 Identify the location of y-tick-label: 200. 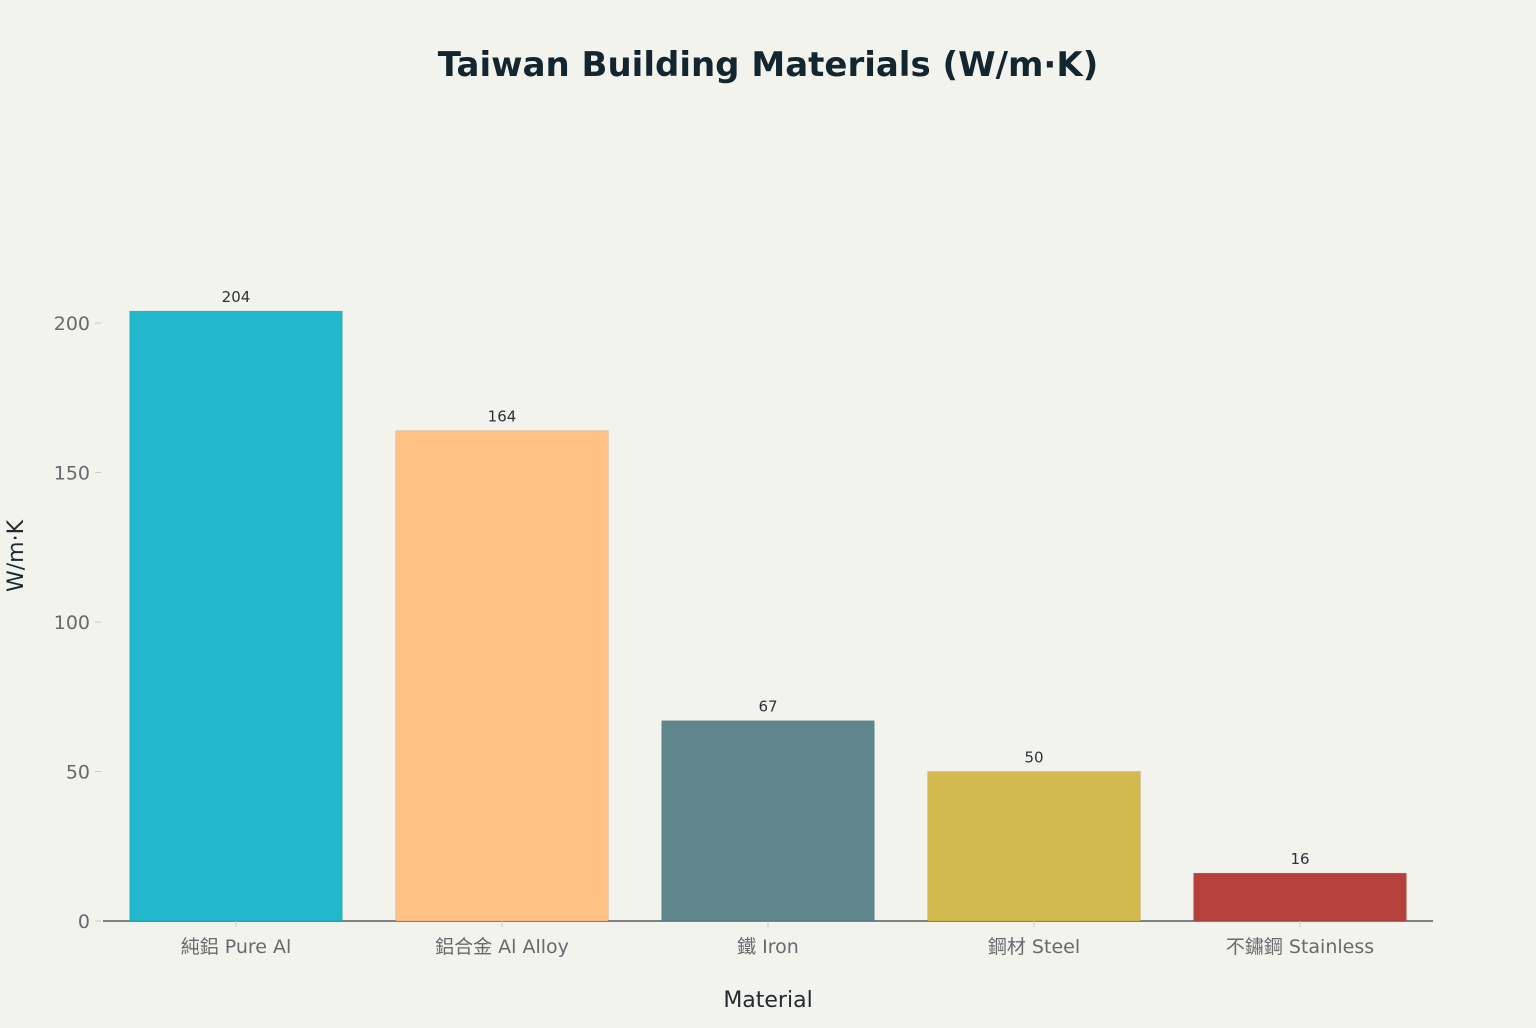
(72, 324).